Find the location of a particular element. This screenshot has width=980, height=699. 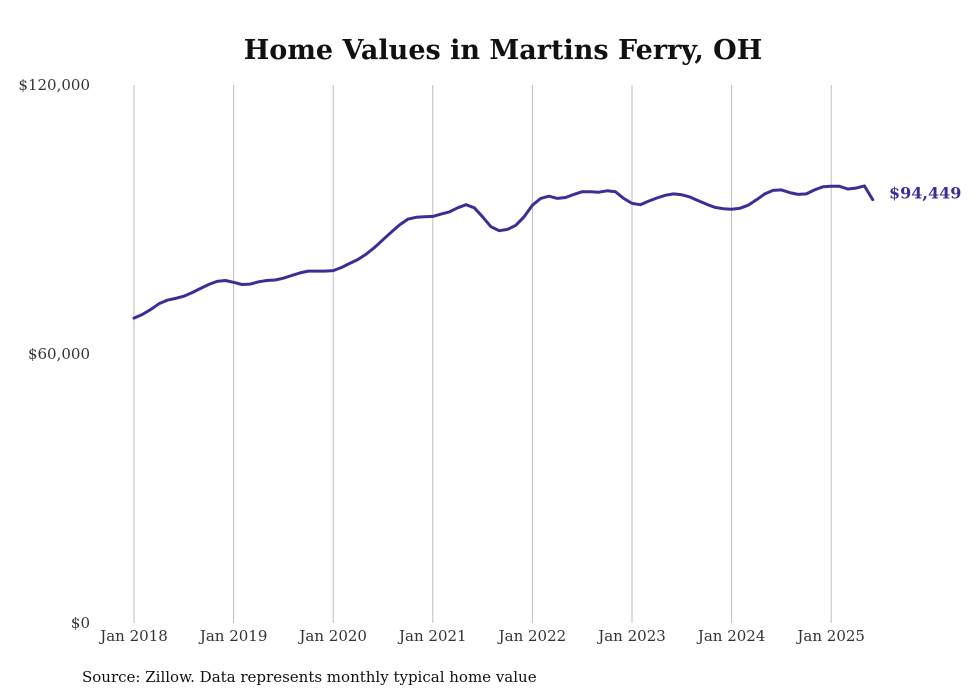

chart-title: Home Values in Martins Ferry, OH is located at coordinates (503, 50).